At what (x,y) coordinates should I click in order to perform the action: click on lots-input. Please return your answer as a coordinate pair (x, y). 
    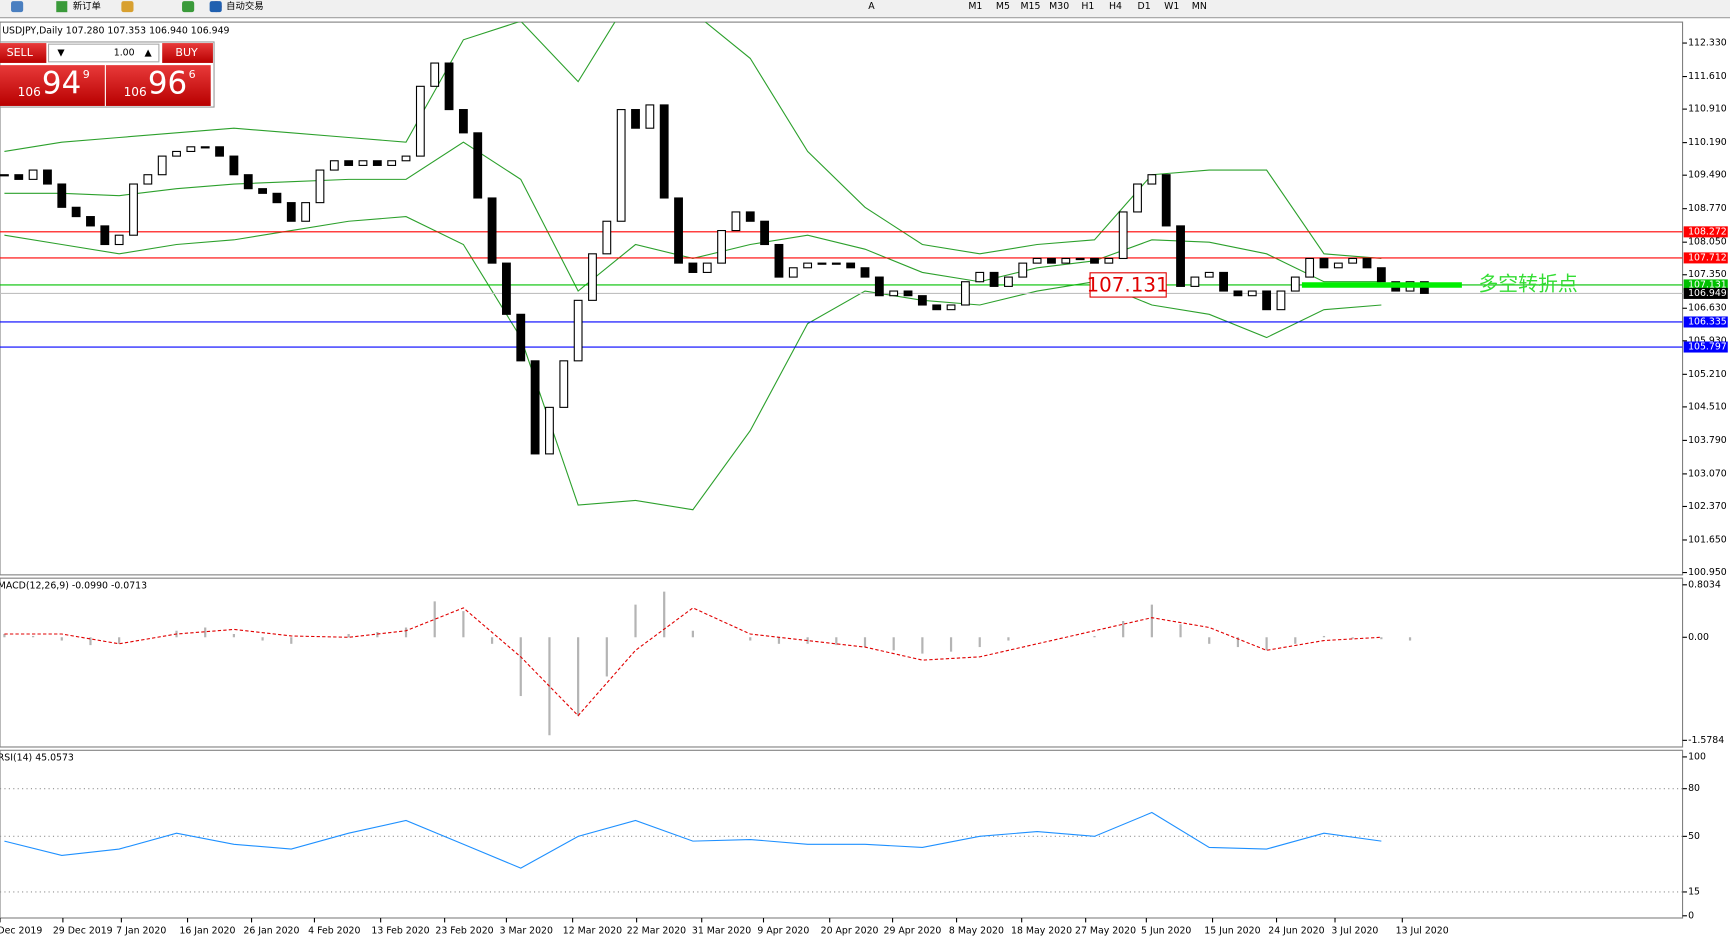
    Looking at the image, I should click on (103, 53).